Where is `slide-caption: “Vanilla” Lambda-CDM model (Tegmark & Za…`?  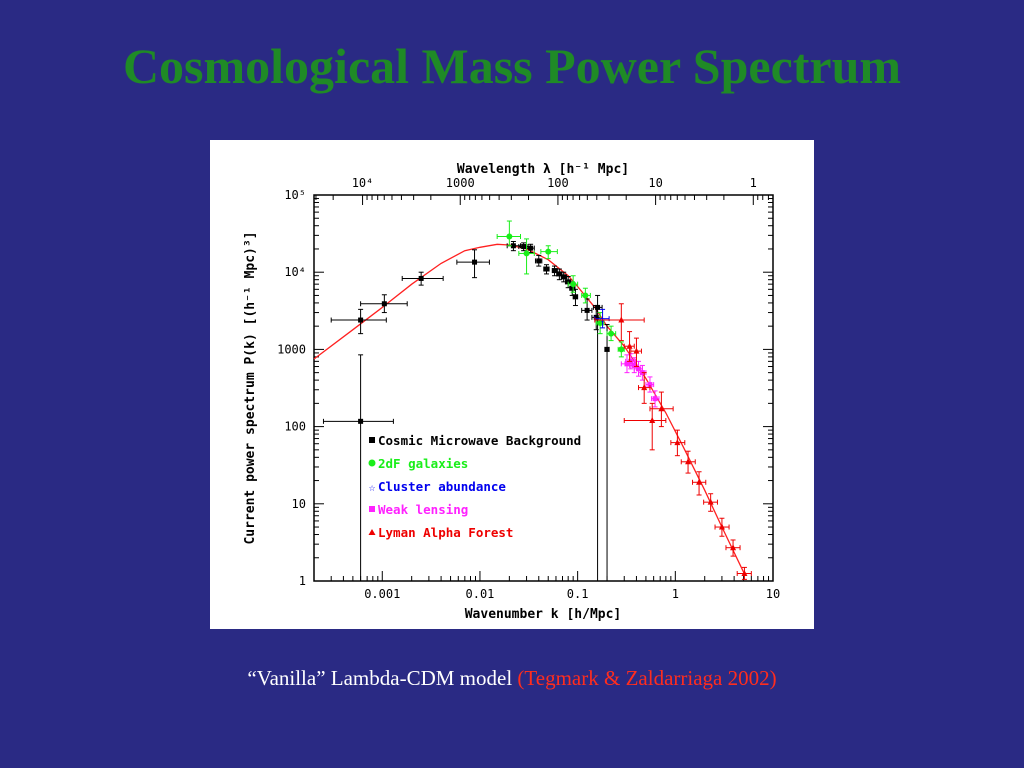
slide-caption: “Vanilla” Lambda-CDM model (Tegmark & Za… is located at coordinates (512, 678).